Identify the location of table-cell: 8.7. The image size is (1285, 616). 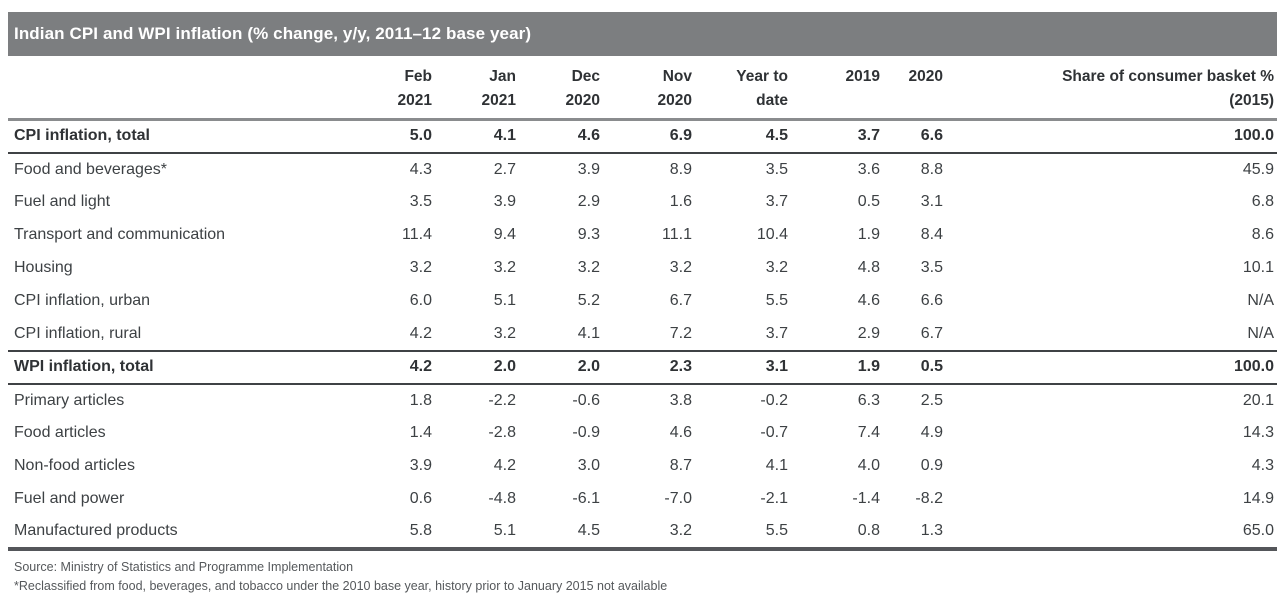
(680, 465).